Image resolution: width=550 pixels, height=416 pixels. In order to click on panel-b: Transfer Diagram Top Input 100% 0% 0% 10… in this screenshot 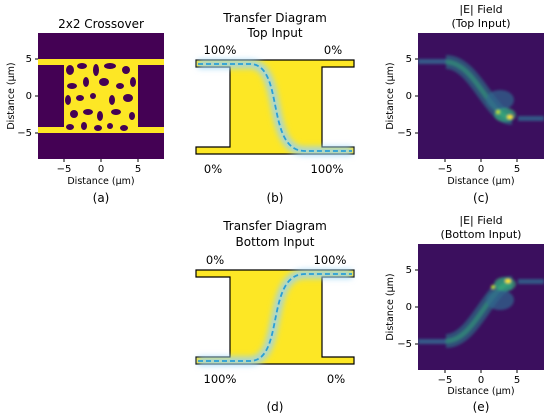, I will do `click(275, 108)`.